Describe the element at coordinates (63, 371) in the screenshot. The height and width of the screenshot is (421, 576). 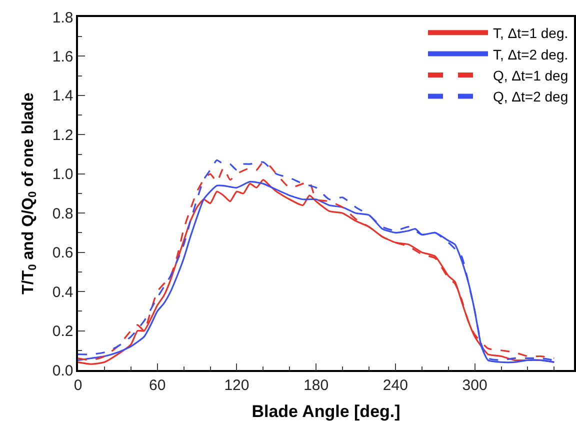
I see `y-tick-label: 0.0` at that location.